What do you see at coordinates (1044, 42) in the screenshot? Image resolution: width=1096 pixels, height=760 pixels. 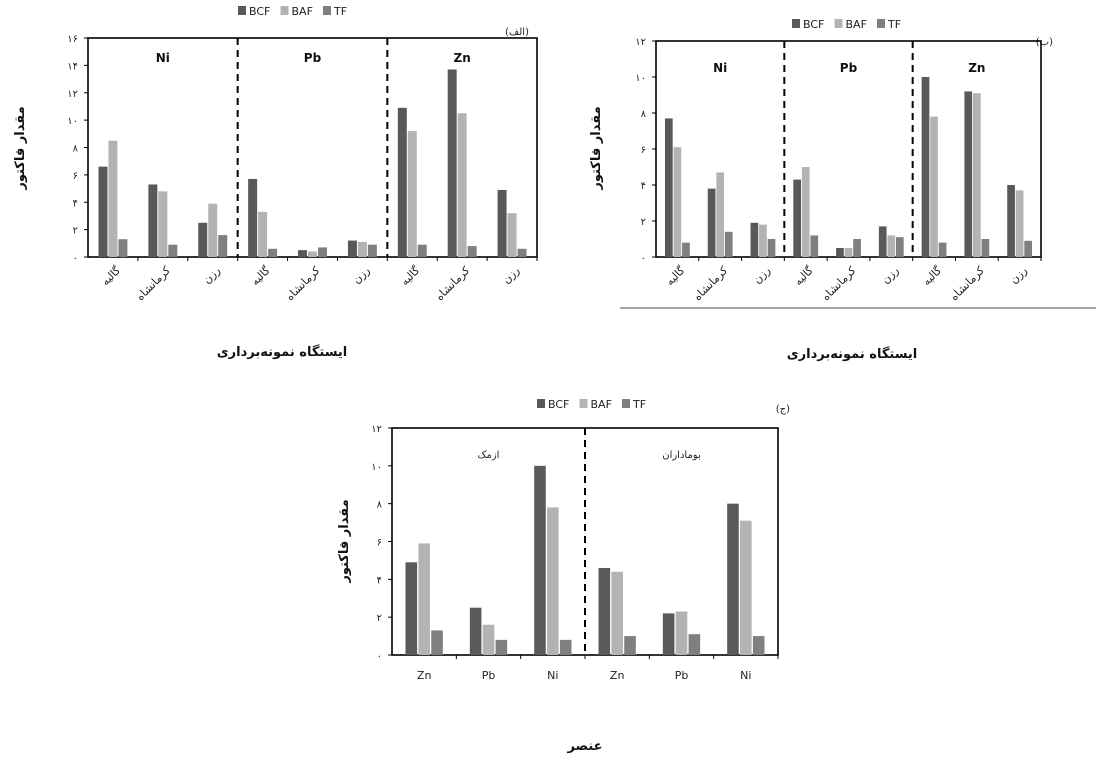 I see `panel-label: (ب)` at bounding box center [1044, 42].